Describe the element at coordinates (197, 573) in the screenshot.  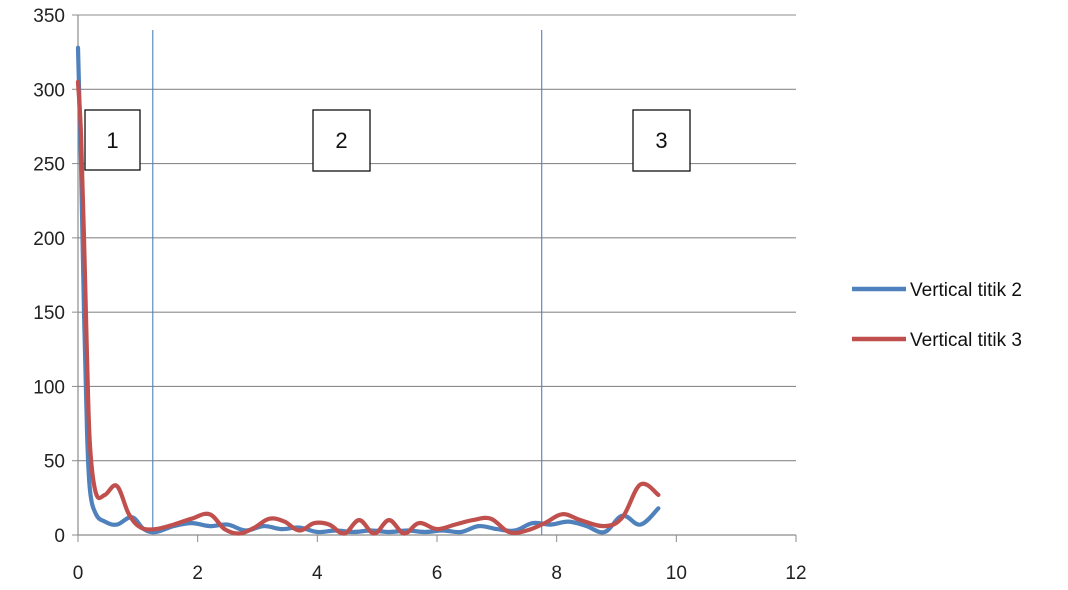
I see `x-tick-label-1: 2` at that location.